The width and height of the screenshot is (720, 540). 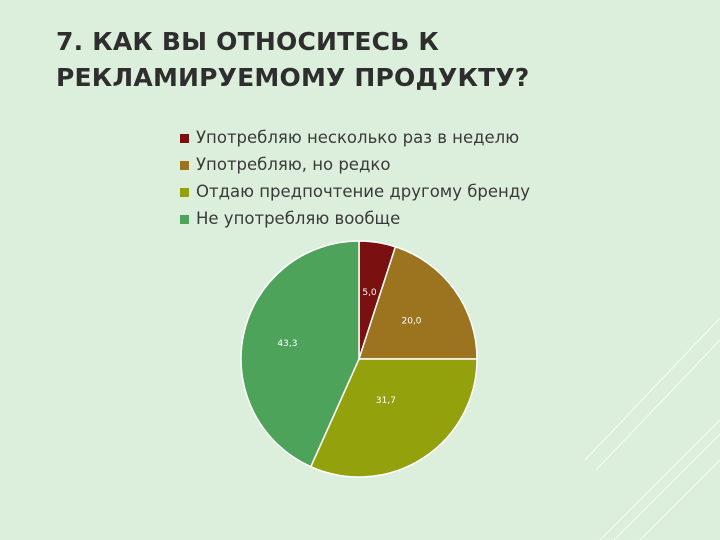 What do you see at coordinates (287, 344) in the screenshot?
I see `pie-slice-label-3: 43,3` at bounding box center [287, 344].